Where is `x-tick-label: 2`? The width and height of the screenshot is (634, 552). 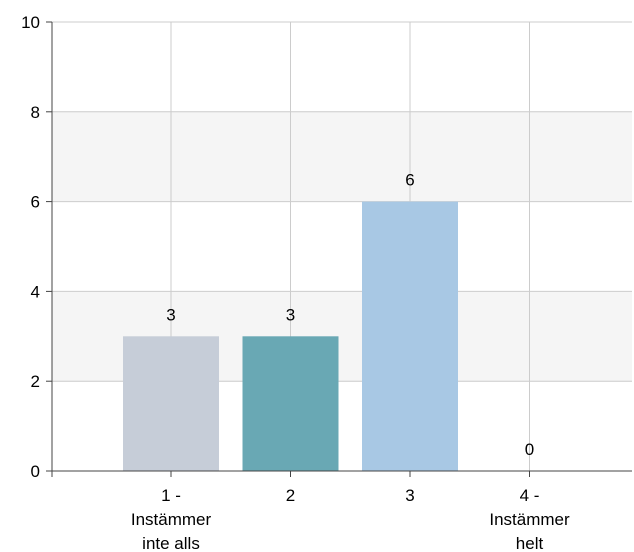
x-tick-label: 2 is located at coordinates (290, 495).